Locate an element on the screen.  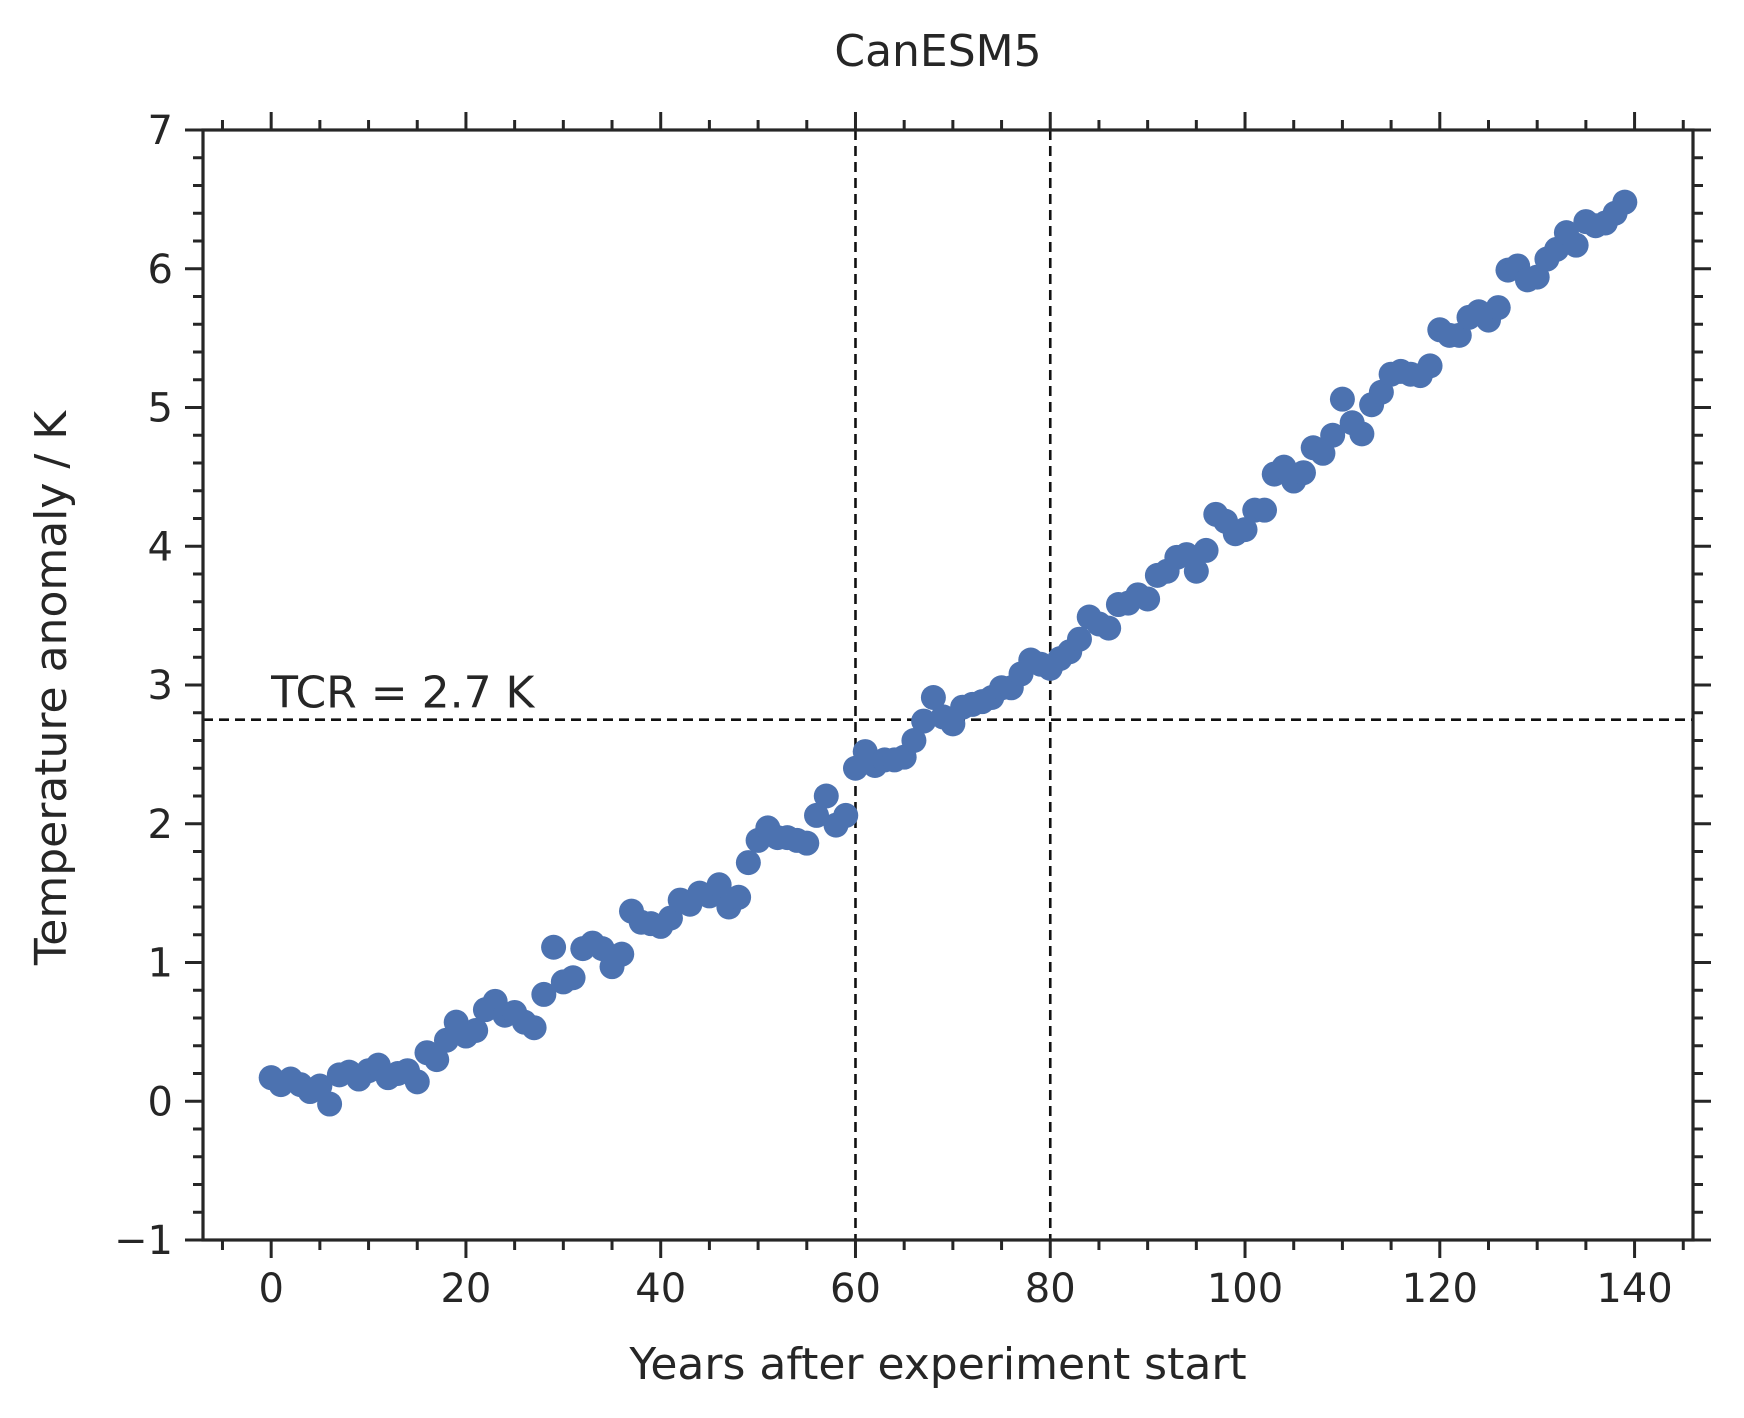
y-tick-label: 3 is located at coordinates (160, 686).